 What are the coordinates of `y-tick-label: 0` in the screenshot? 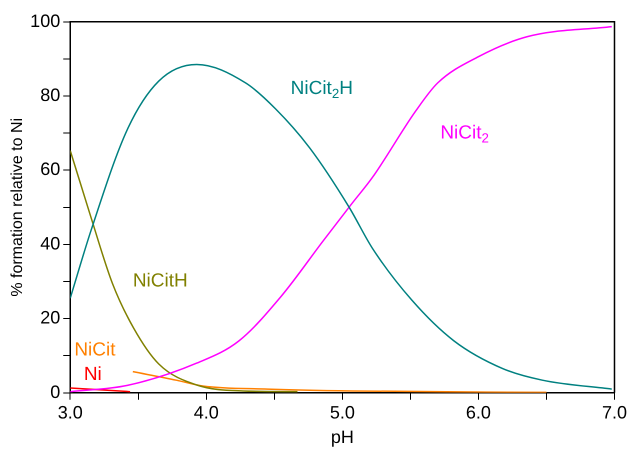 It's located at (55, 392).